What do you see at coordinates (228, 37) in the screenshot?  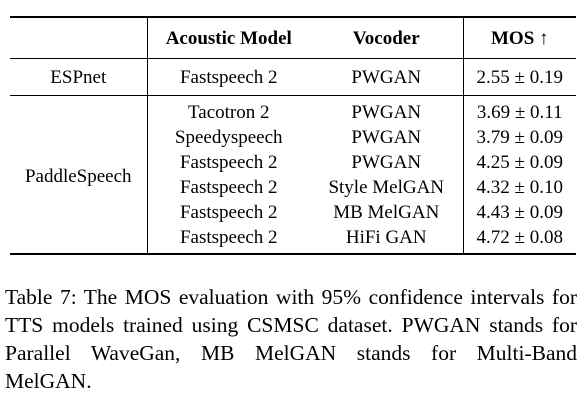 I see `header-acoustic-model: Acoustic Model` at bounding box center [228, 37].